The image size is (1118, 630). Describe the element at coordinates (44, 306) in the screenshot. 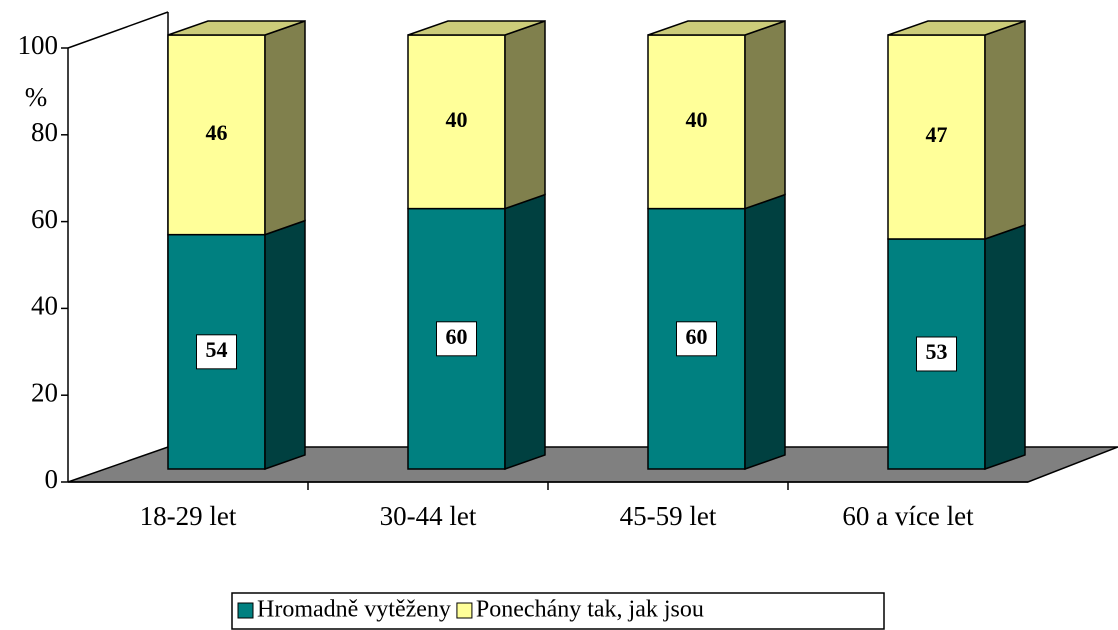

I see `y-tick-label: 40` at that location.